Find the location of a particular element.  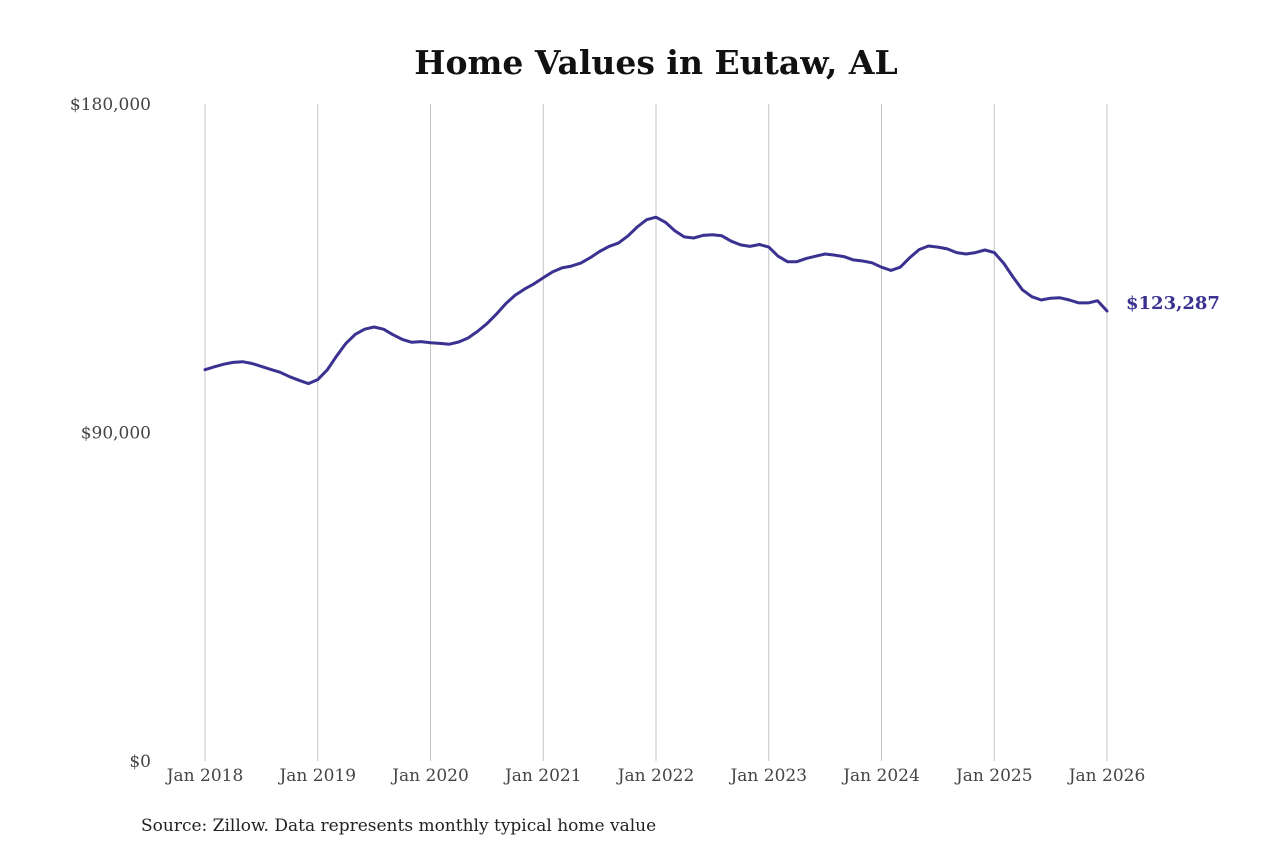

y-tick-label: $90,000 is located at coordinates (116, 434).